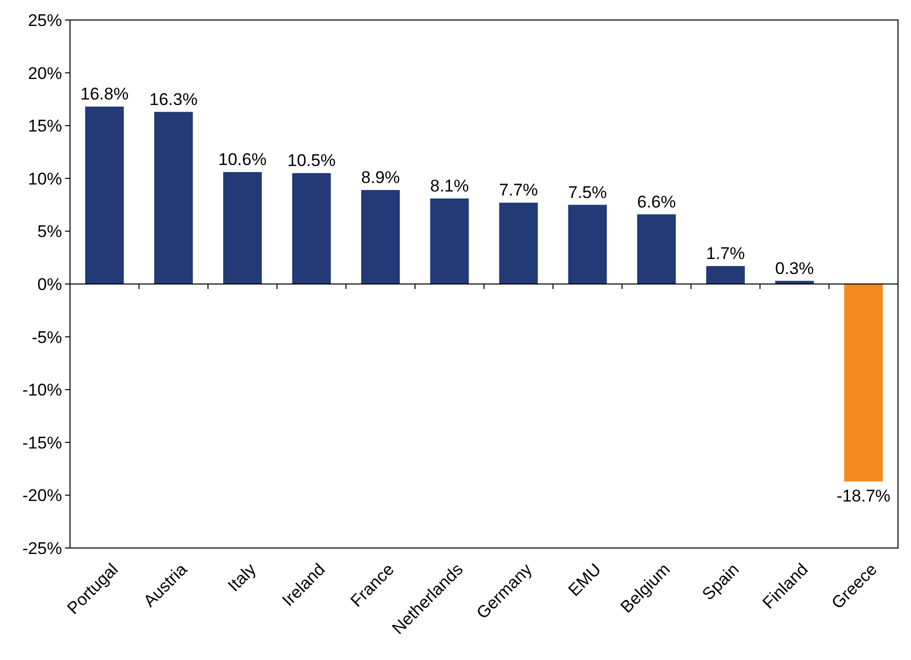 Image resolution: width=911 pixels, height=660 pixels. Describe the element at coordinates (42, 496) in the screenshot. I see `y-tick-label: -20%` at that location.